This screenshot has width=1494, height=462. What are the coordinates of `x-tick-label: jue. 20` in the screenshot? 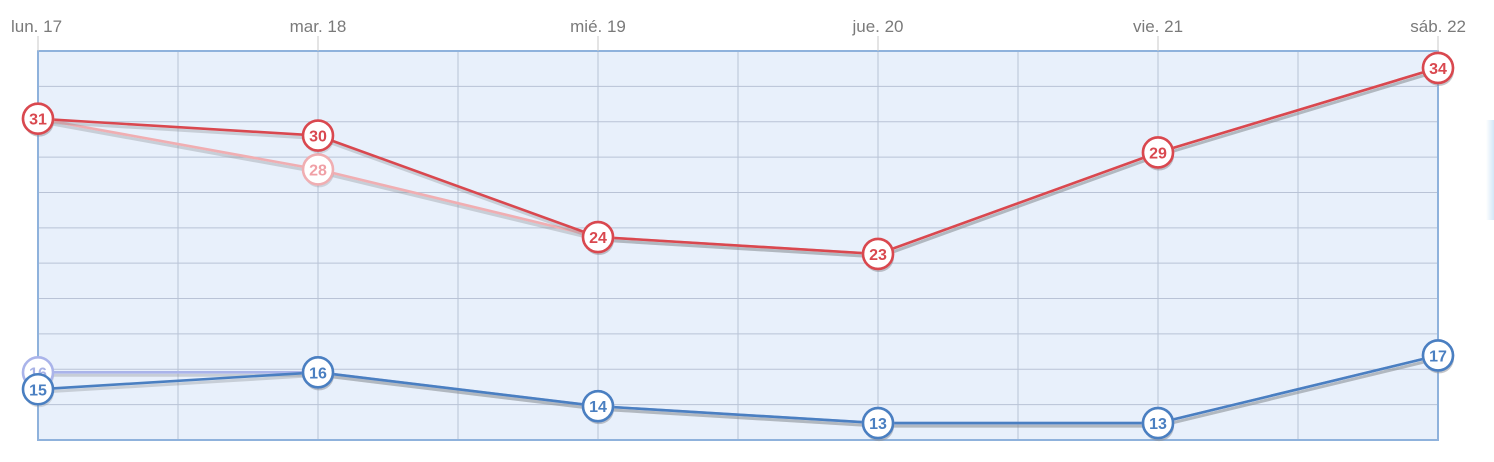 It's located at (877, 26).